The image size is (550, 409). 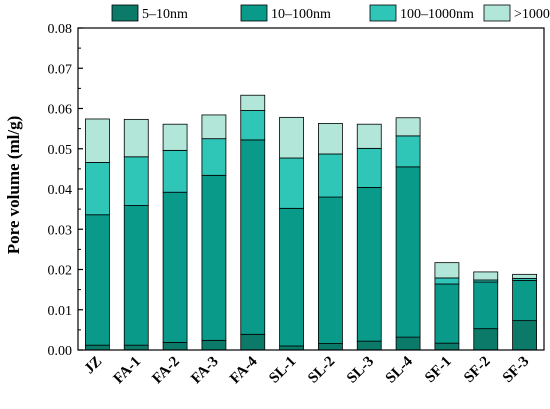 What do you see at coordinates (205, 371) in the screenshot?
I see `x-tick-label: FA-3` at bounding box center [205, 371].